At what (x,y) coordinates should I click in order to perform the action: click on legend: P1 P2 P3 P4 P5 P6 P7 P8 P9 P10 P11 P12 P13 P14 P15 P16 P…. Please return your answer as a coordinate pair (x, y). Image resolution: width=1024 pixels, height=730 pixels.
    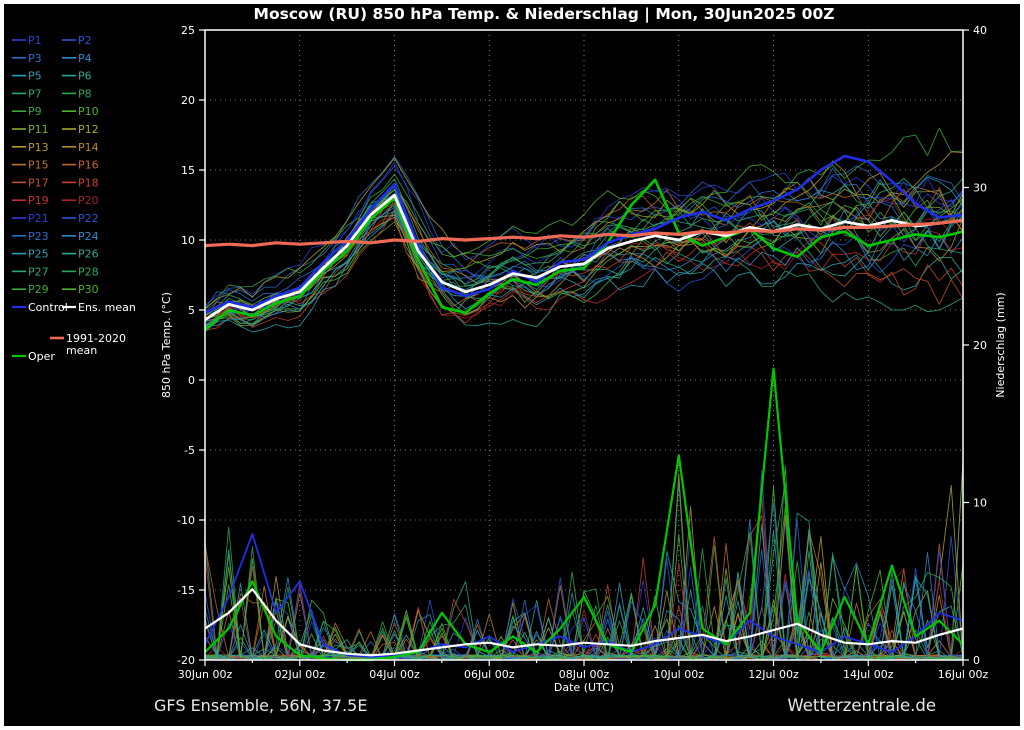
    Looking at the image, I should click on (74, 198).